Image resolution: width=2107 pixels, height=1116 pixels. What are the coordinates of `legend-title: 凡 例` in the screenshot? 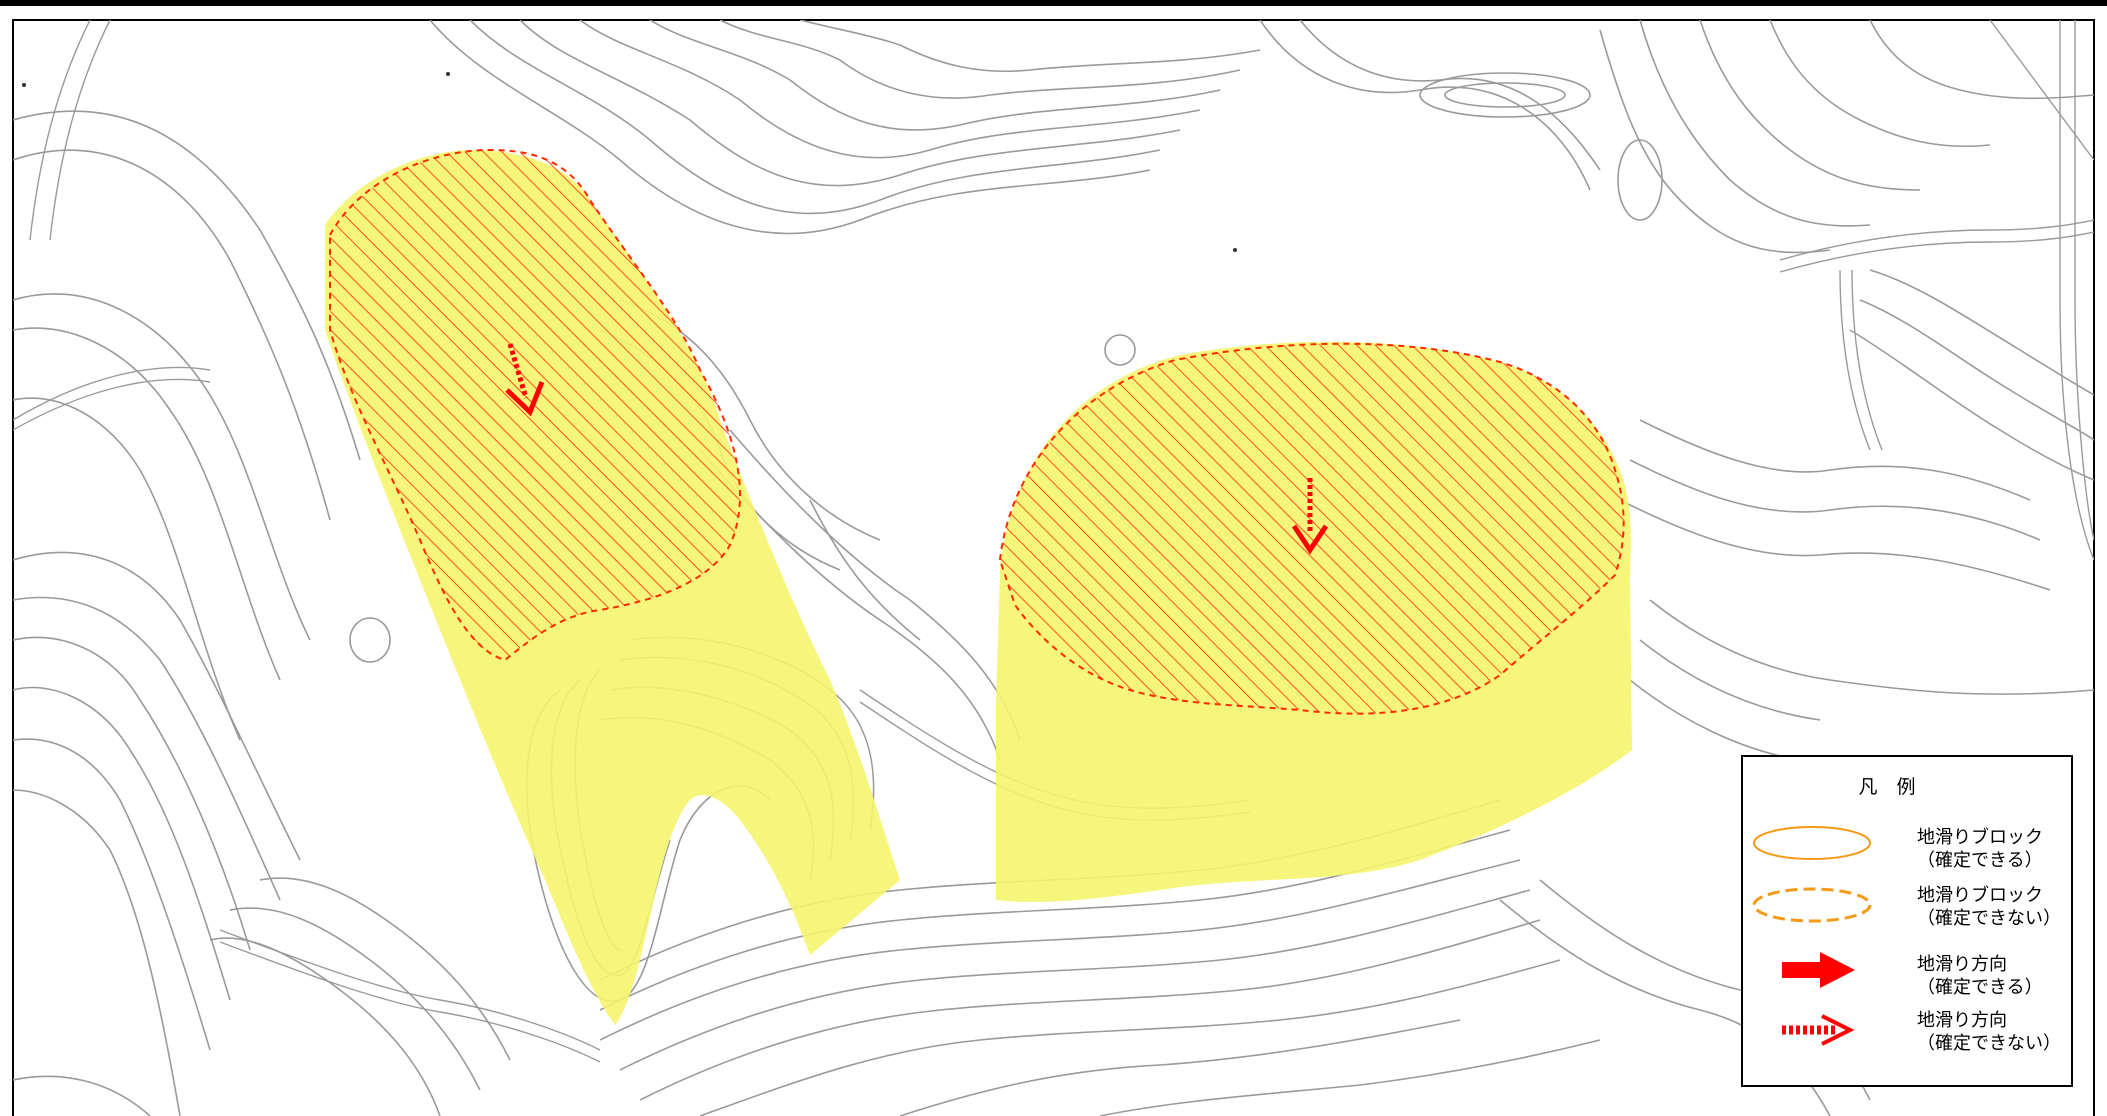 It's located at (1886, 787).